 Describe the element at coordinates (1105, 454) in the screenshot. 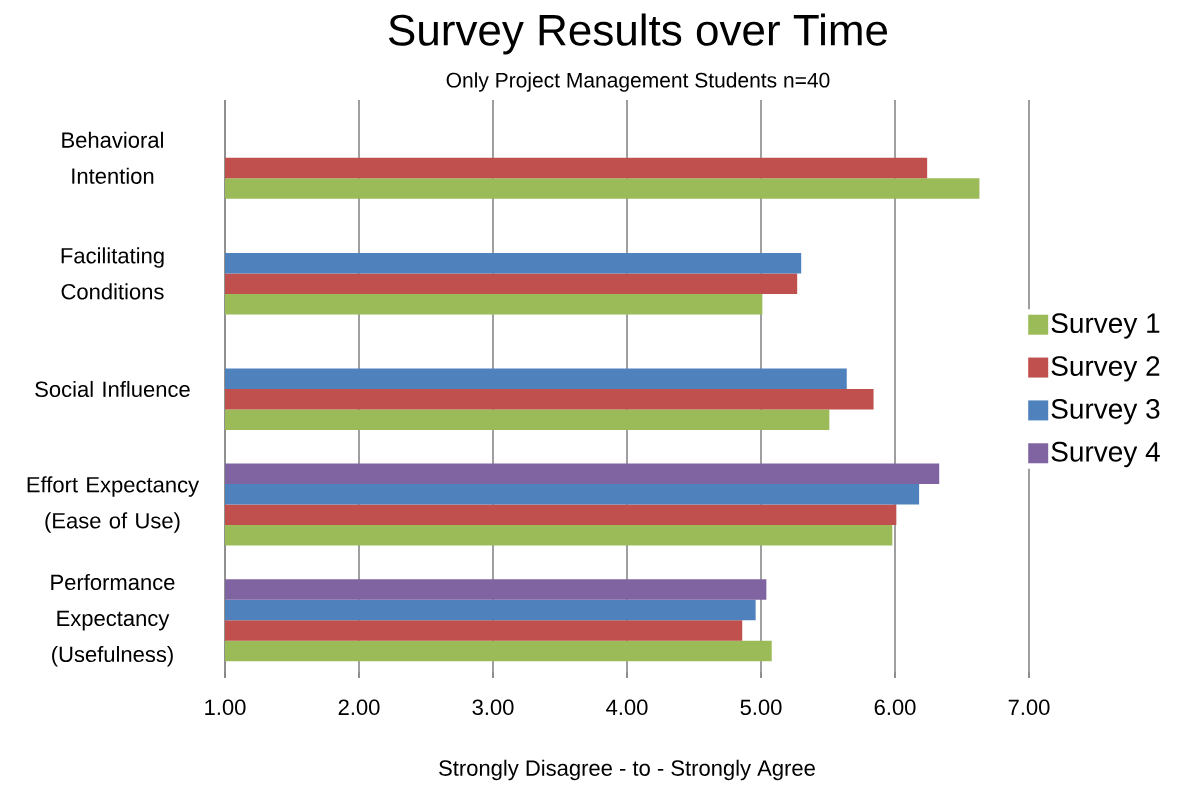

I see `legend-label: Survey 4` at that location.